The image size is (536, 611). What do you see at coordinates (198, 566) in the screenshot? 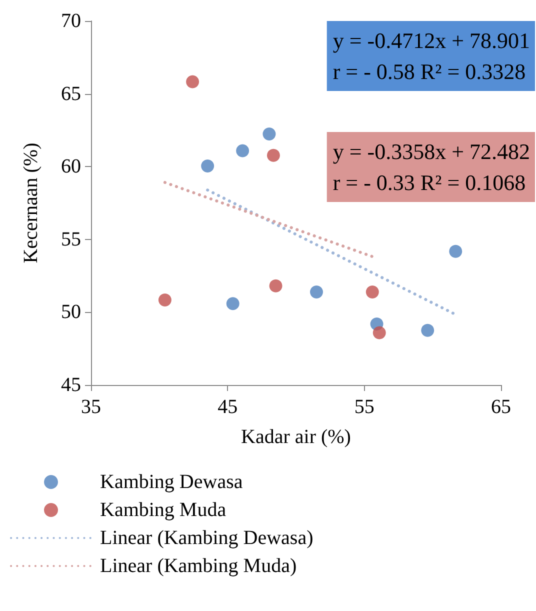
I see `legend-label: Linear (Kambing Muda)` at bounding box center [198, 566].